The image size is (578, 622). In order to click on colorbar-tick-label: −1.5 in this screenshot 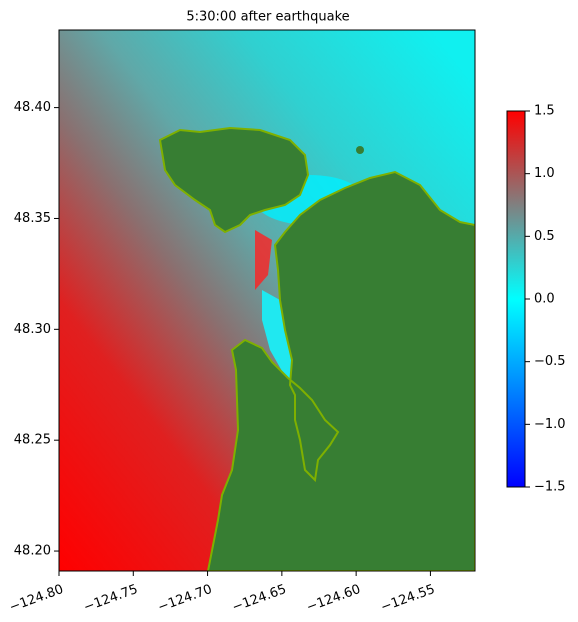, I will do `click(550, 487)`.